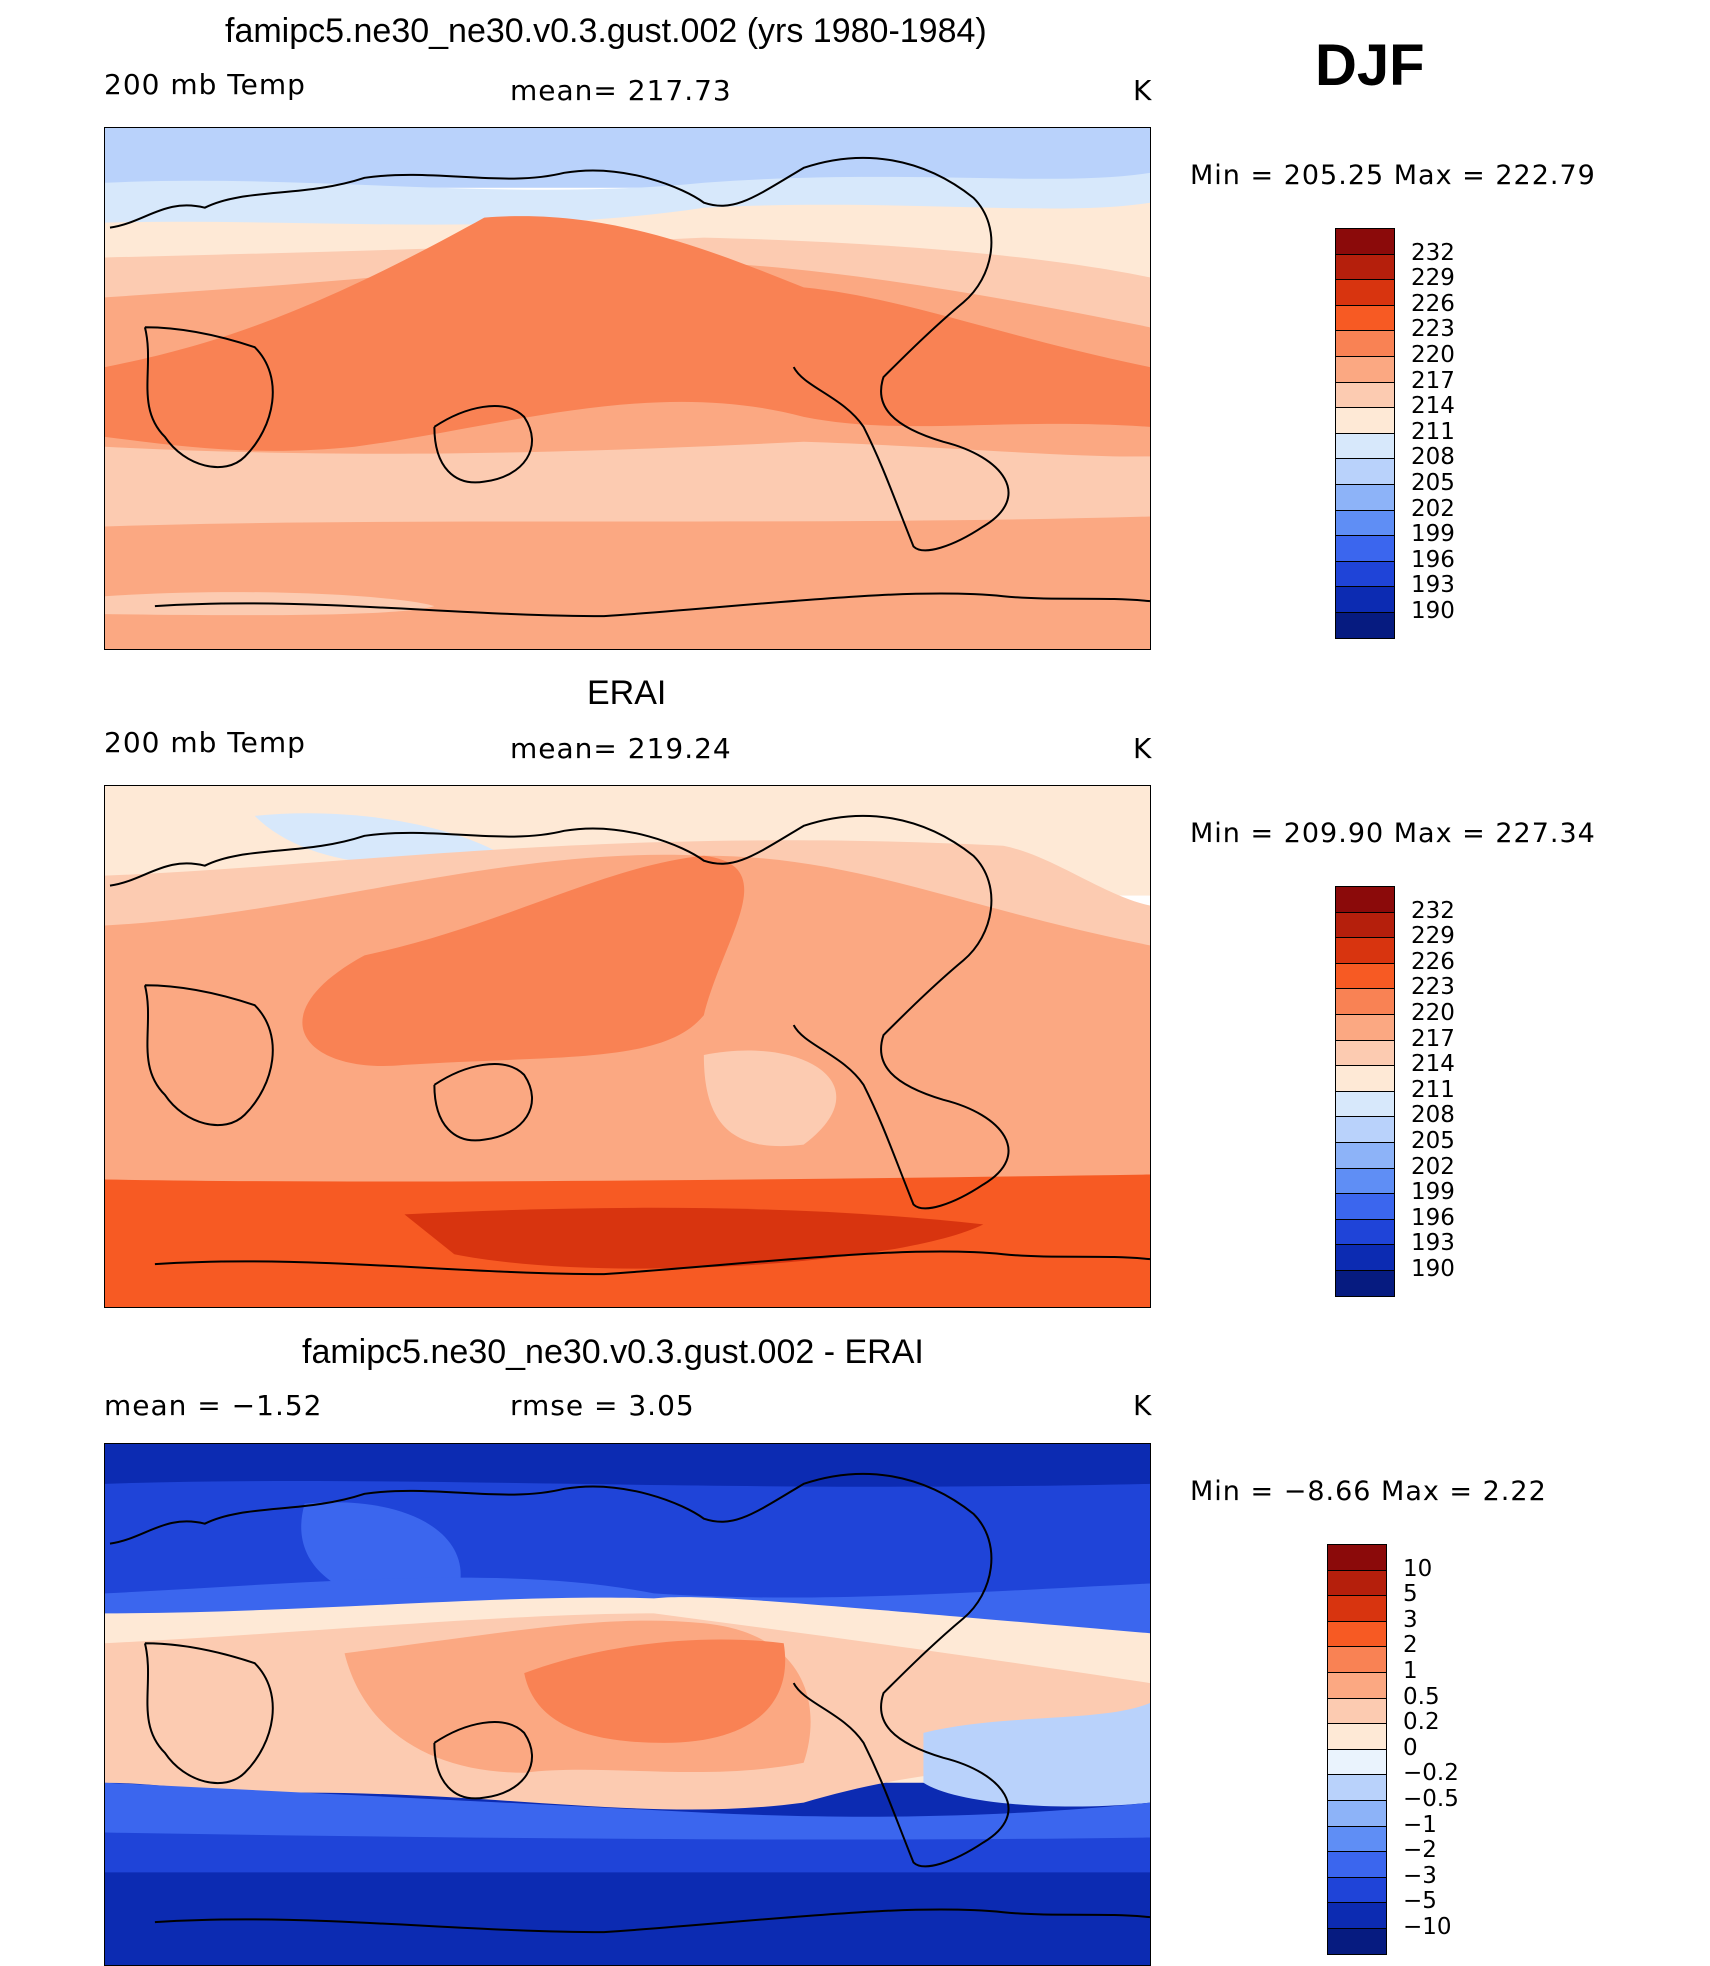 Image resolution: width=1710 pixels, height=1966 pixels. I want to click on colorbar-tick-label: −3, so click(1420, 1875).